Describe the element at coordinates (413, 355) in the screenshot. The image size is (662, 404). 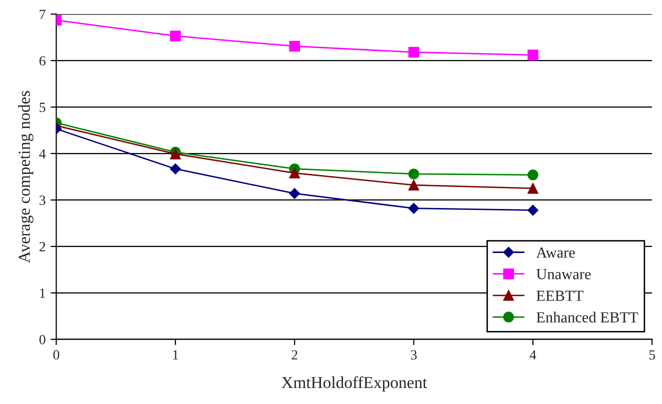
I see `x-tick-label: 3` at that location.